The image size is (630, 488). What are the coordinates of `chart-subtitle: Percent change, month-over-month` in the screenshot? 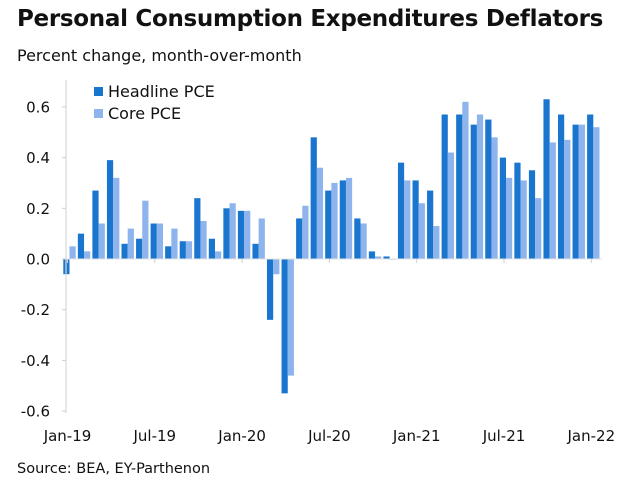 It's located at (159, 55).